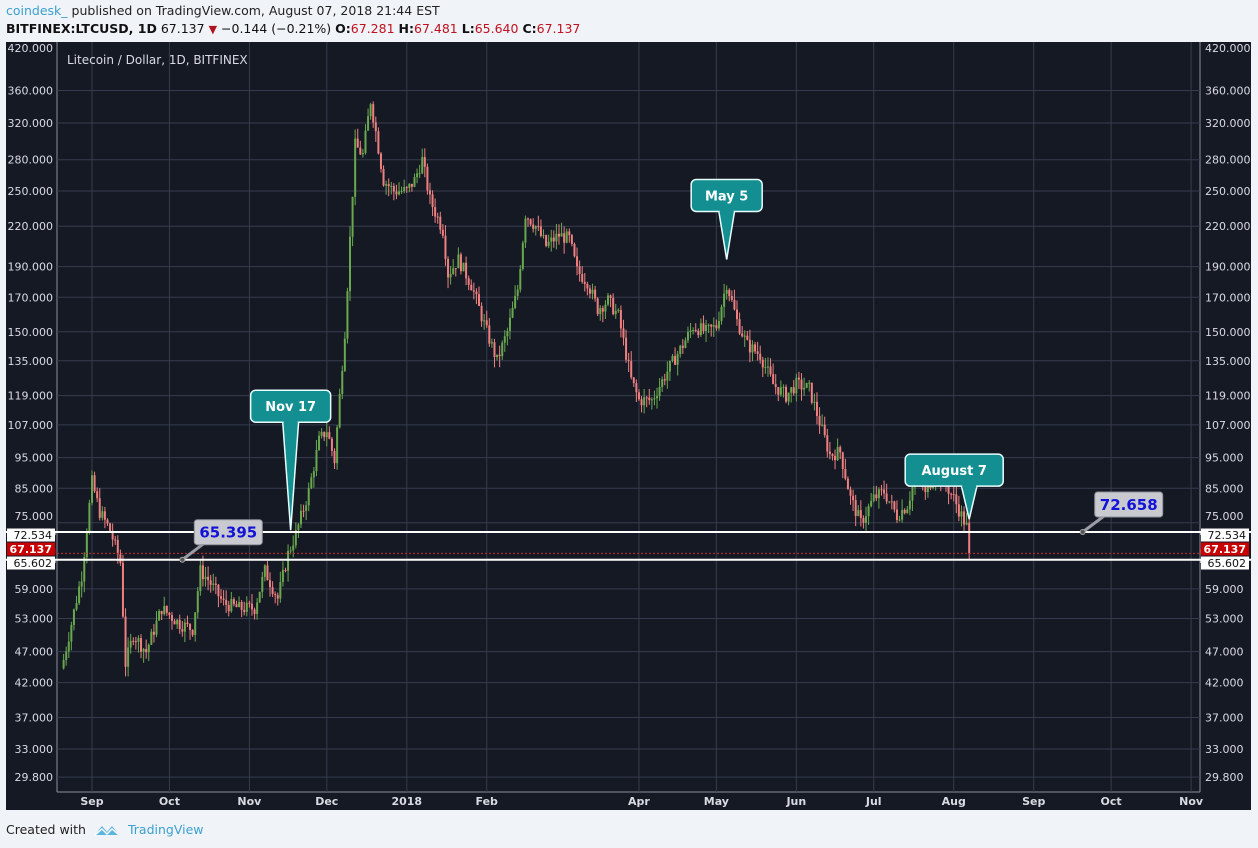  I want to click on price-tag-label-right: 65.602, so click(1227, 563).